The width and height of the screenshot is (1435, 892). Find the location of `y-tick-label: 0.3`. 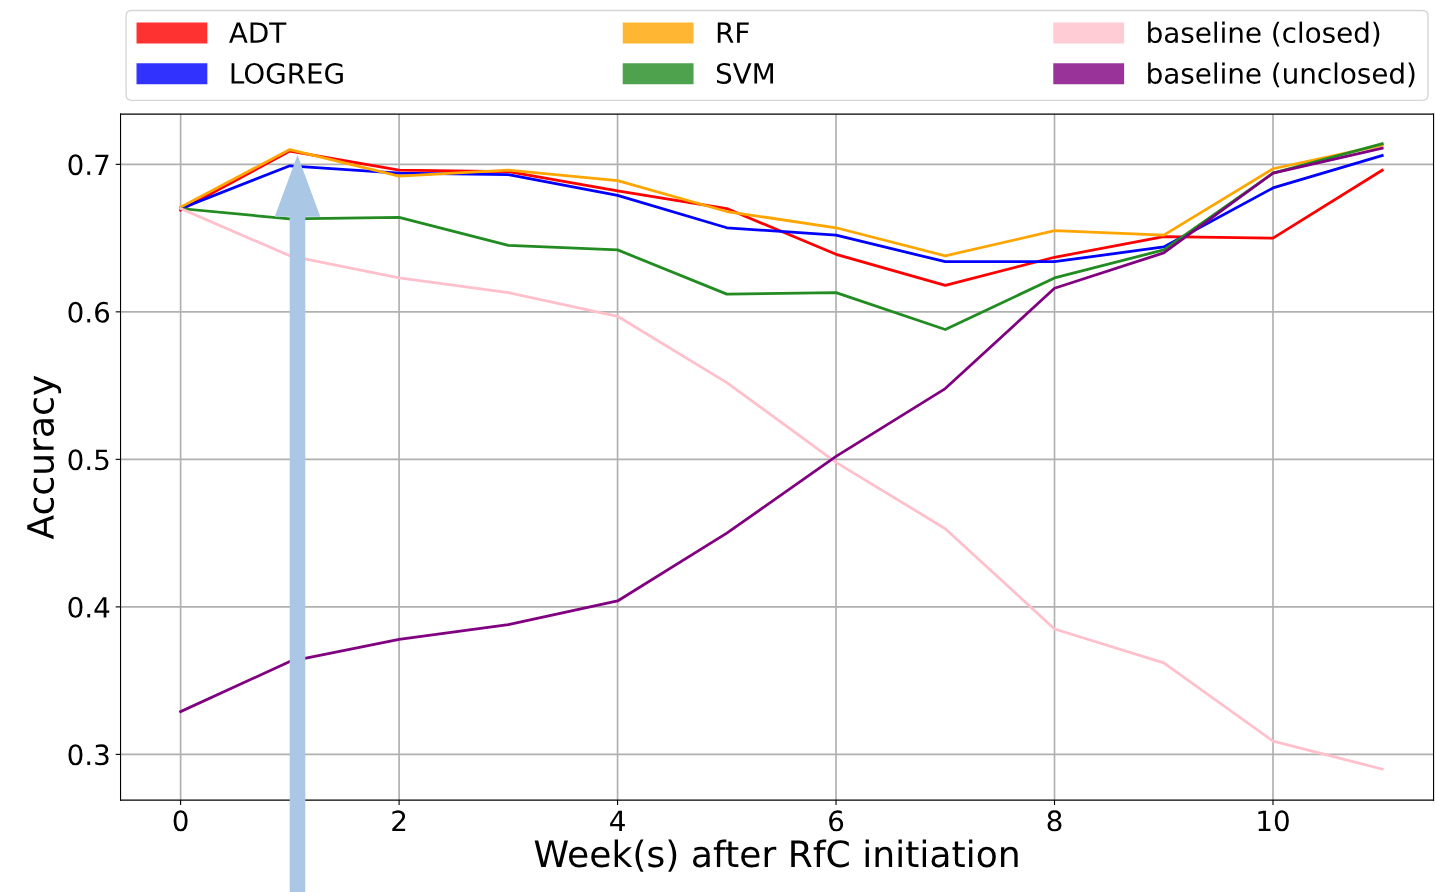

y-tick-label: 0.3 is located at coordinates (88, 755).